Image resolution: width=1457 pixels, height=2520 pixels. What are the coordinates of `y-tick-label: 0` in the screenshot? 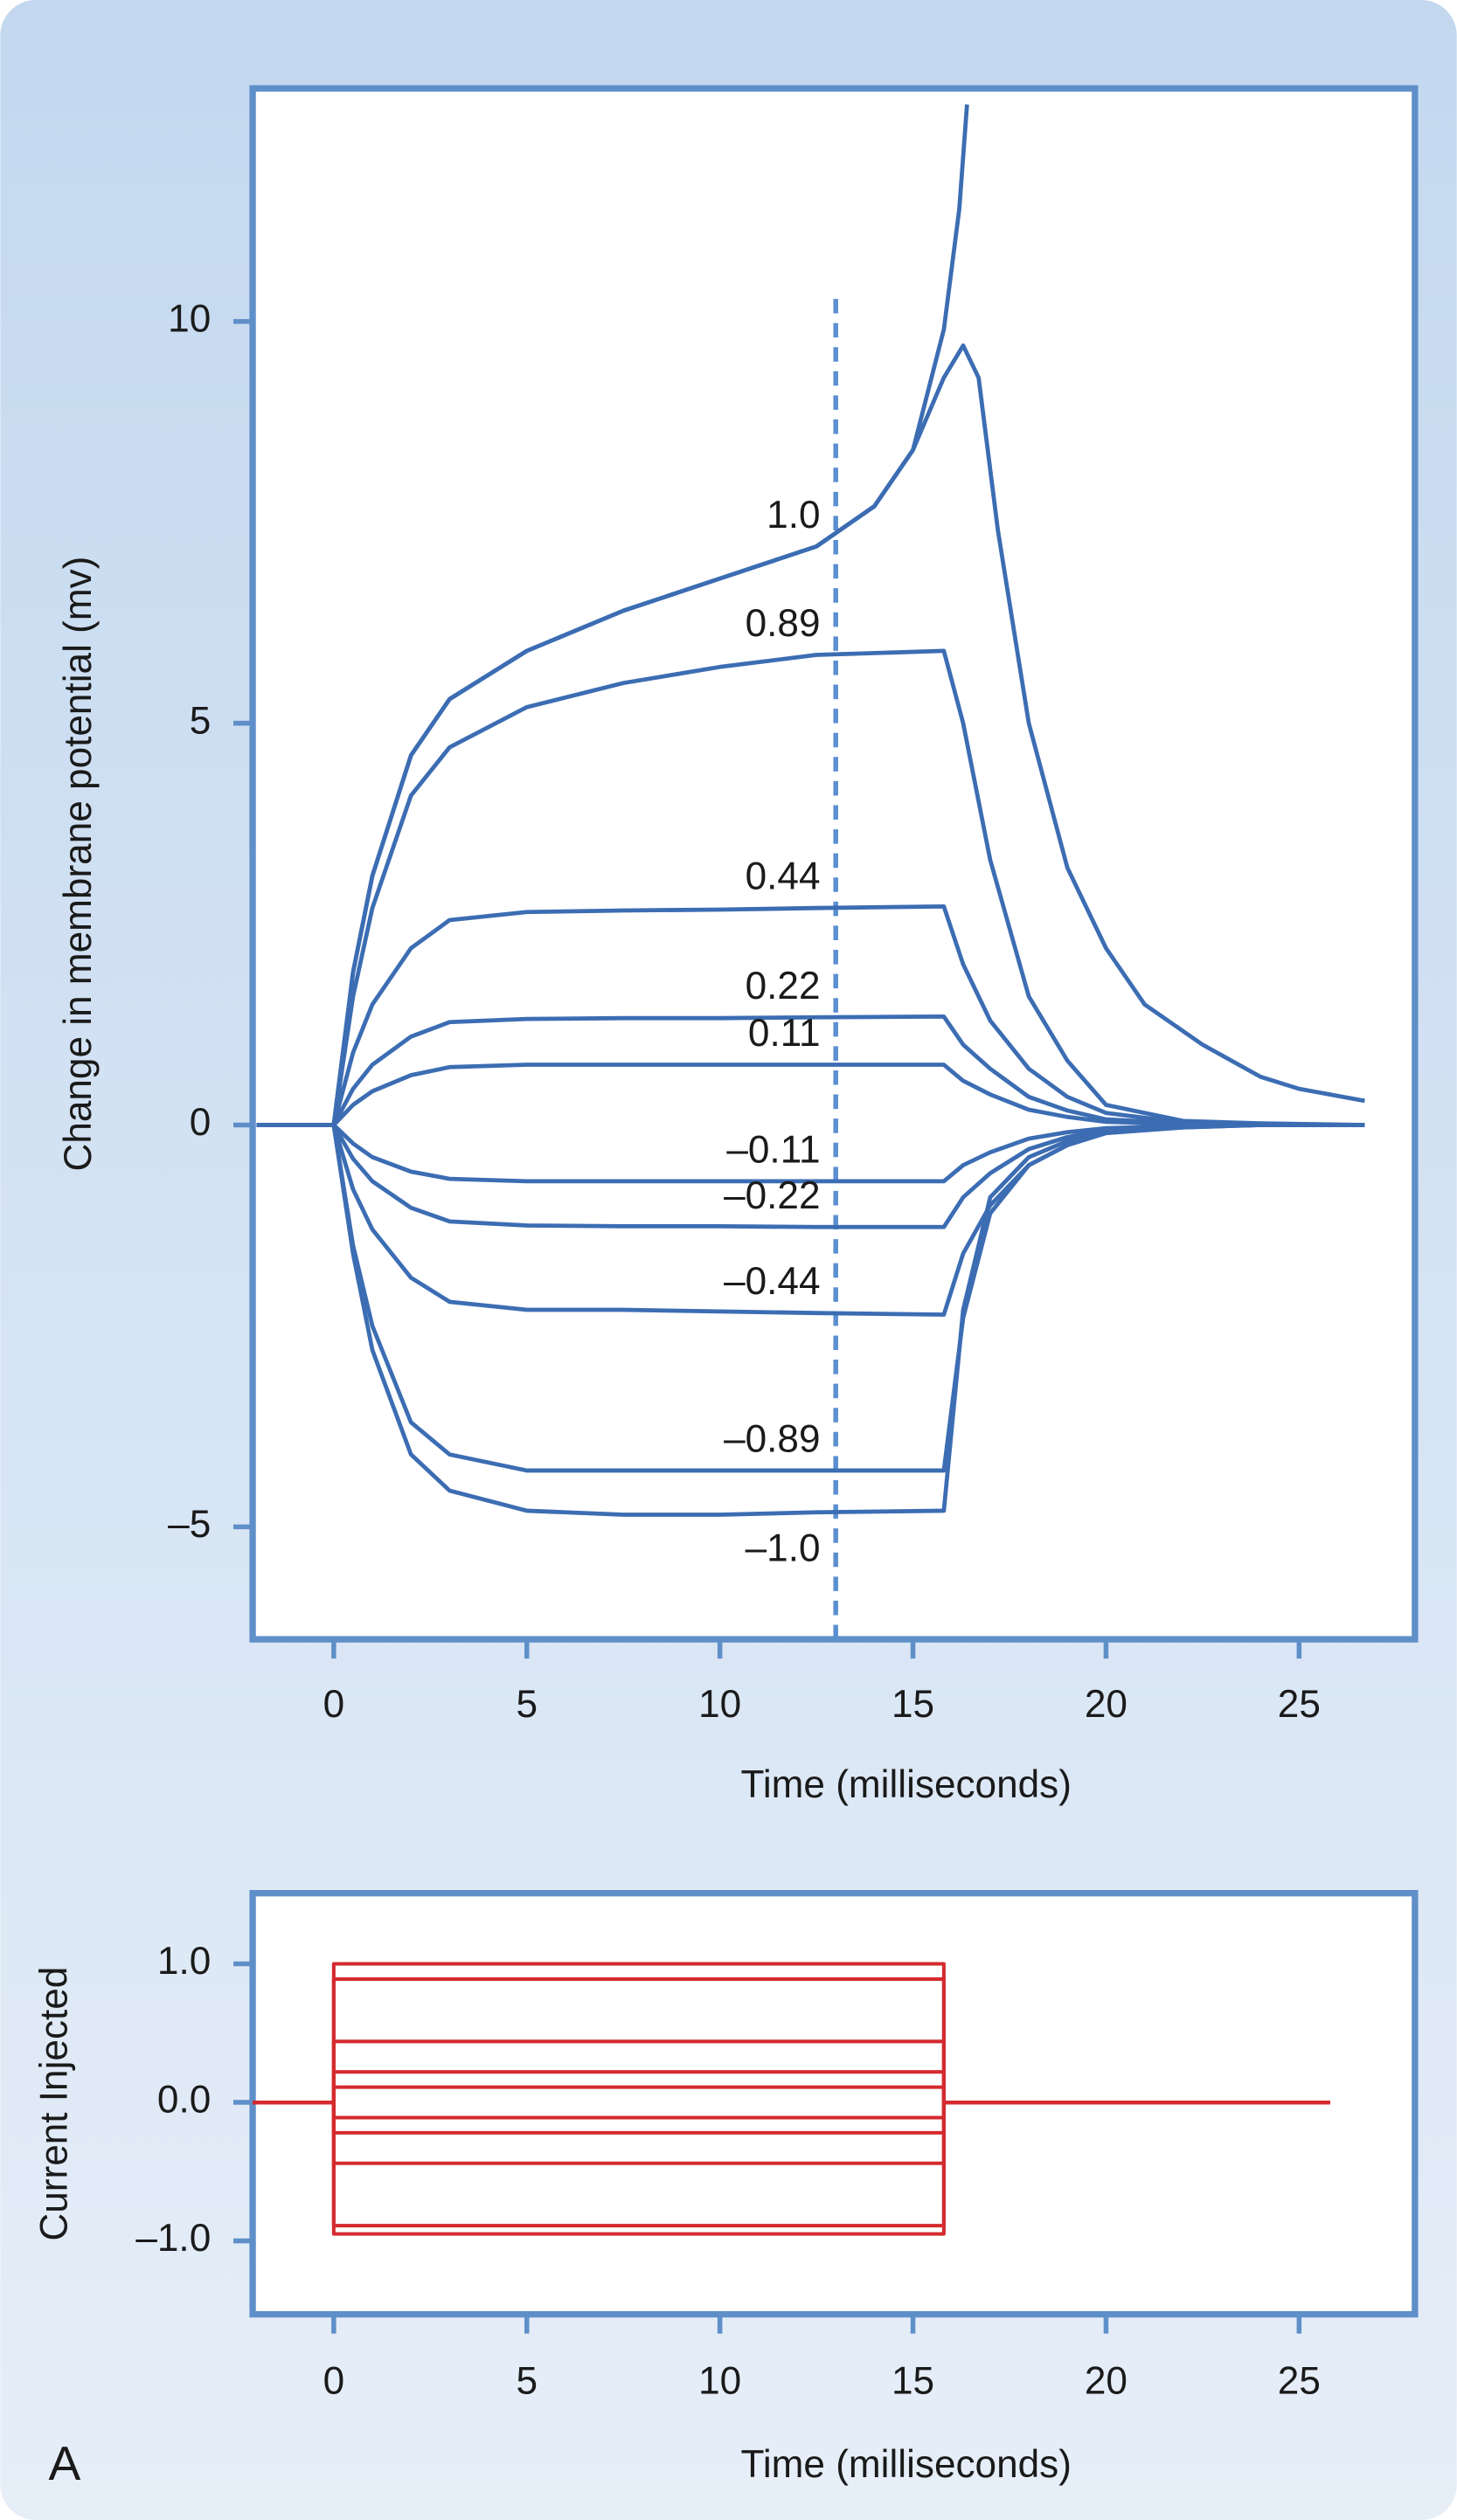 It's located at (201, 1122).